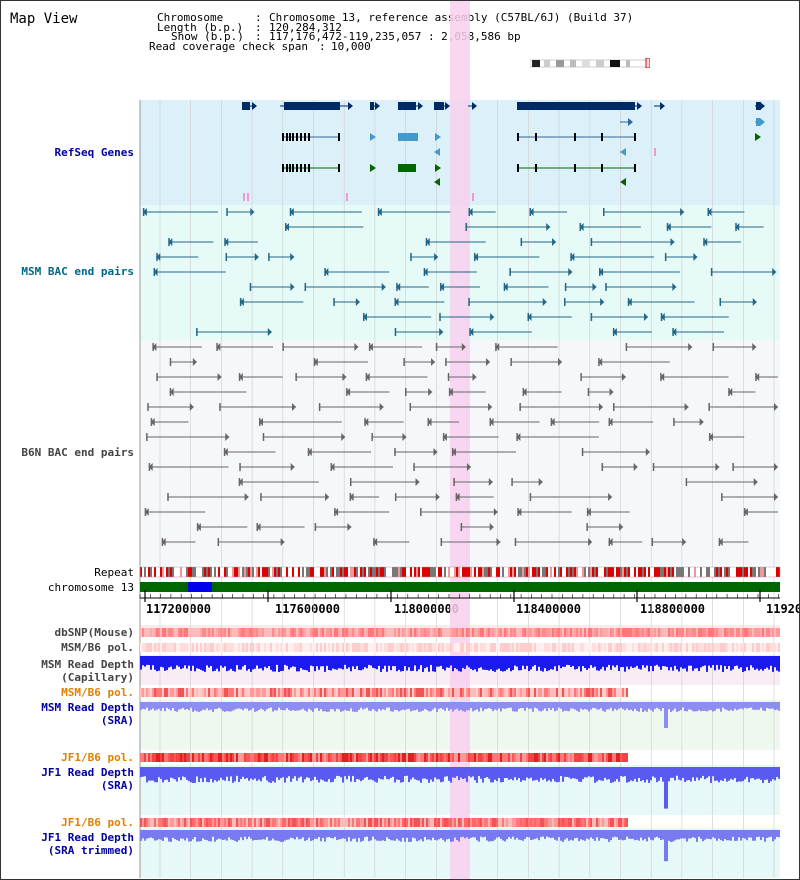  Describe the element at coordinates (200, 27) in the screenshot. I see `length-key: Length (b.p.)` at that location.